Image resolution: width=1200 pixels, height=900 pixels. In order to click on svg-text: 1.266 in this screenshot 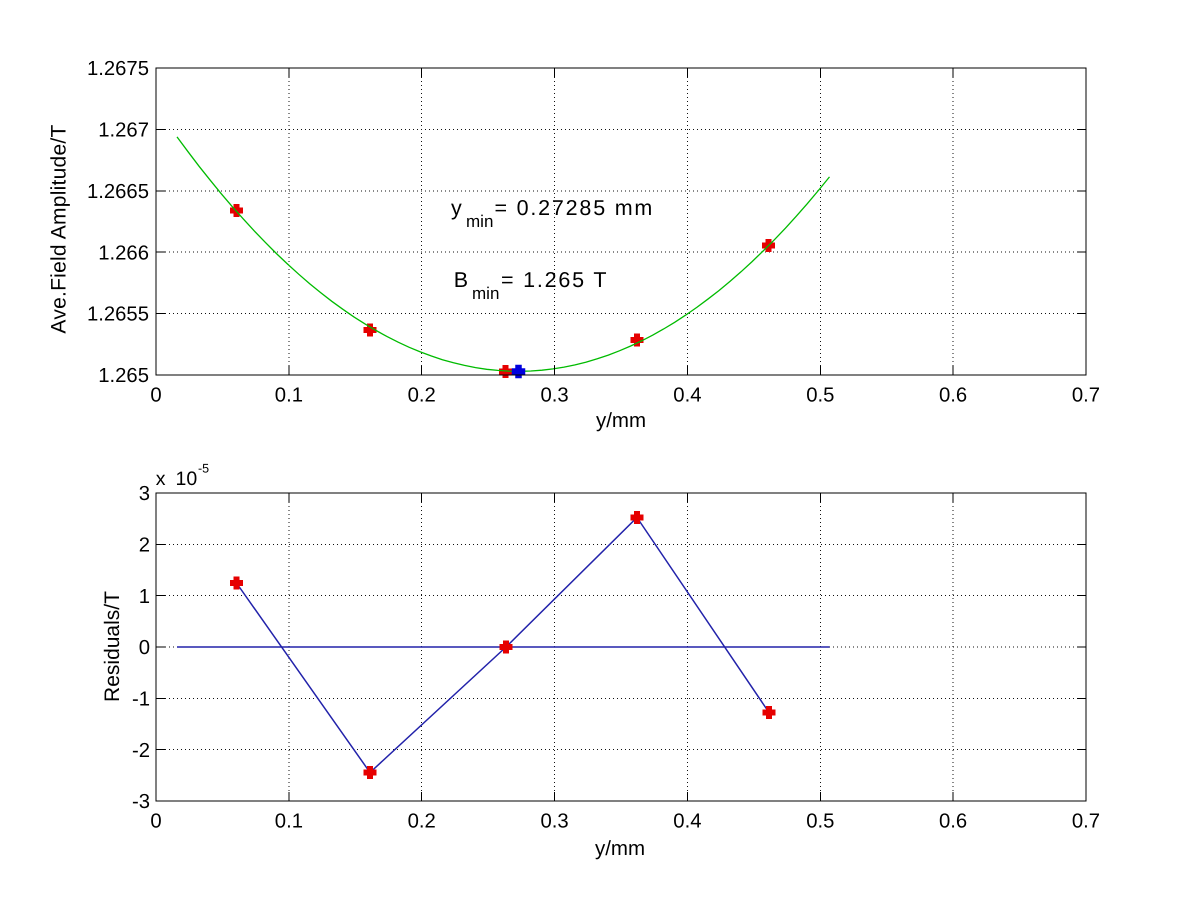, I will do `click(123, 253)`.